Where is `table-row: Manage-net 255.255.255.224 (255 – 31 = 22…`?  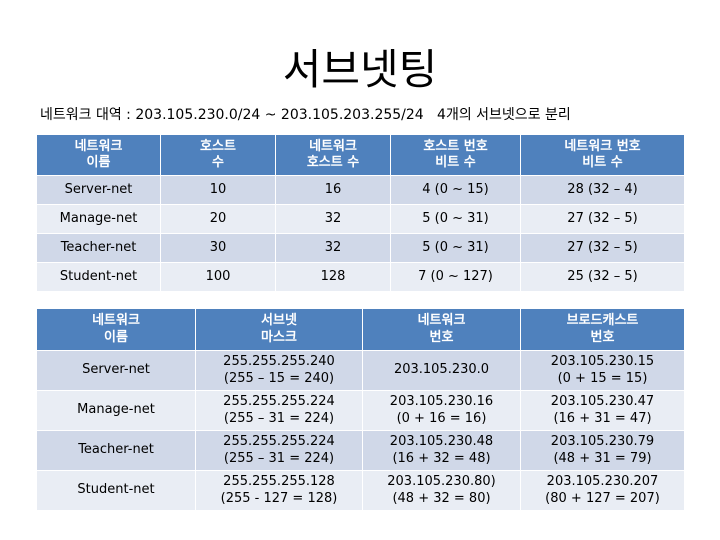 table-row: Manage-net 255.255.255.224 (255 – 31 = 22… is located at coordinates (360, 410).